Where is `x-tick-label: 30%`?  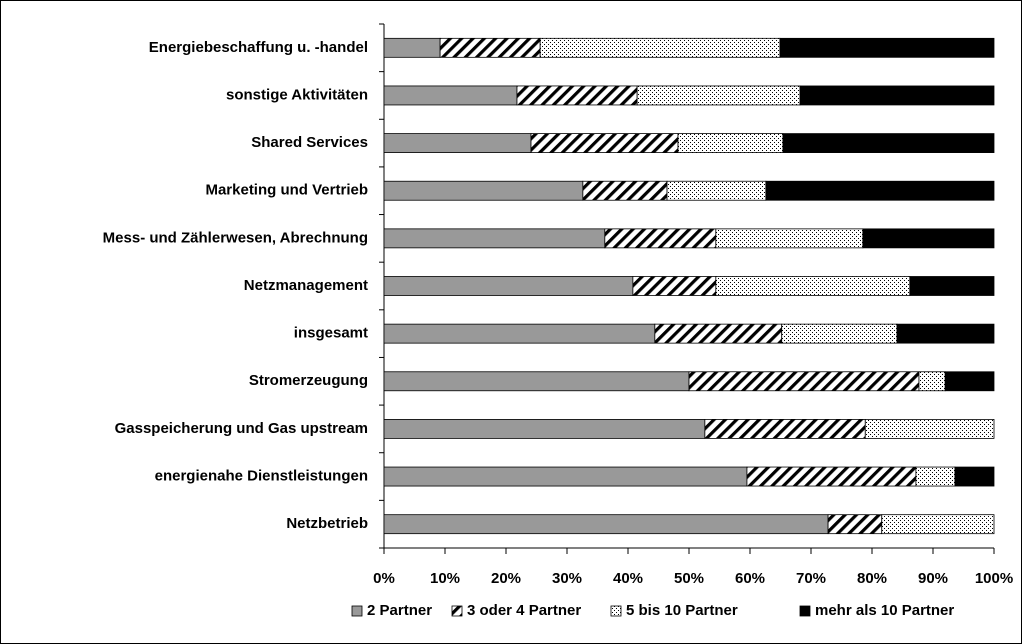 x-tick-label: 30% is located at coordinates (567, 578).